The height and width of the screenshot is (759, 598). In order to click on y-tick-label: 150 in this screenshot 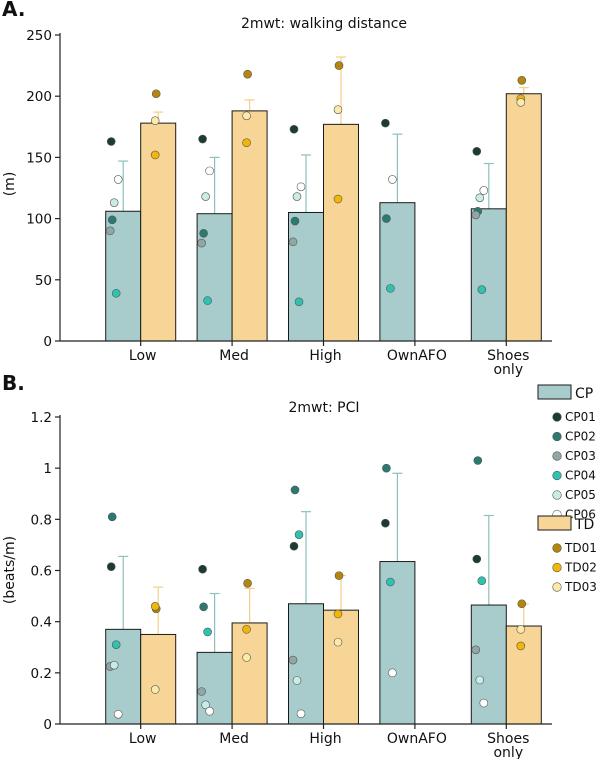, I will do `click(39, 158)`.